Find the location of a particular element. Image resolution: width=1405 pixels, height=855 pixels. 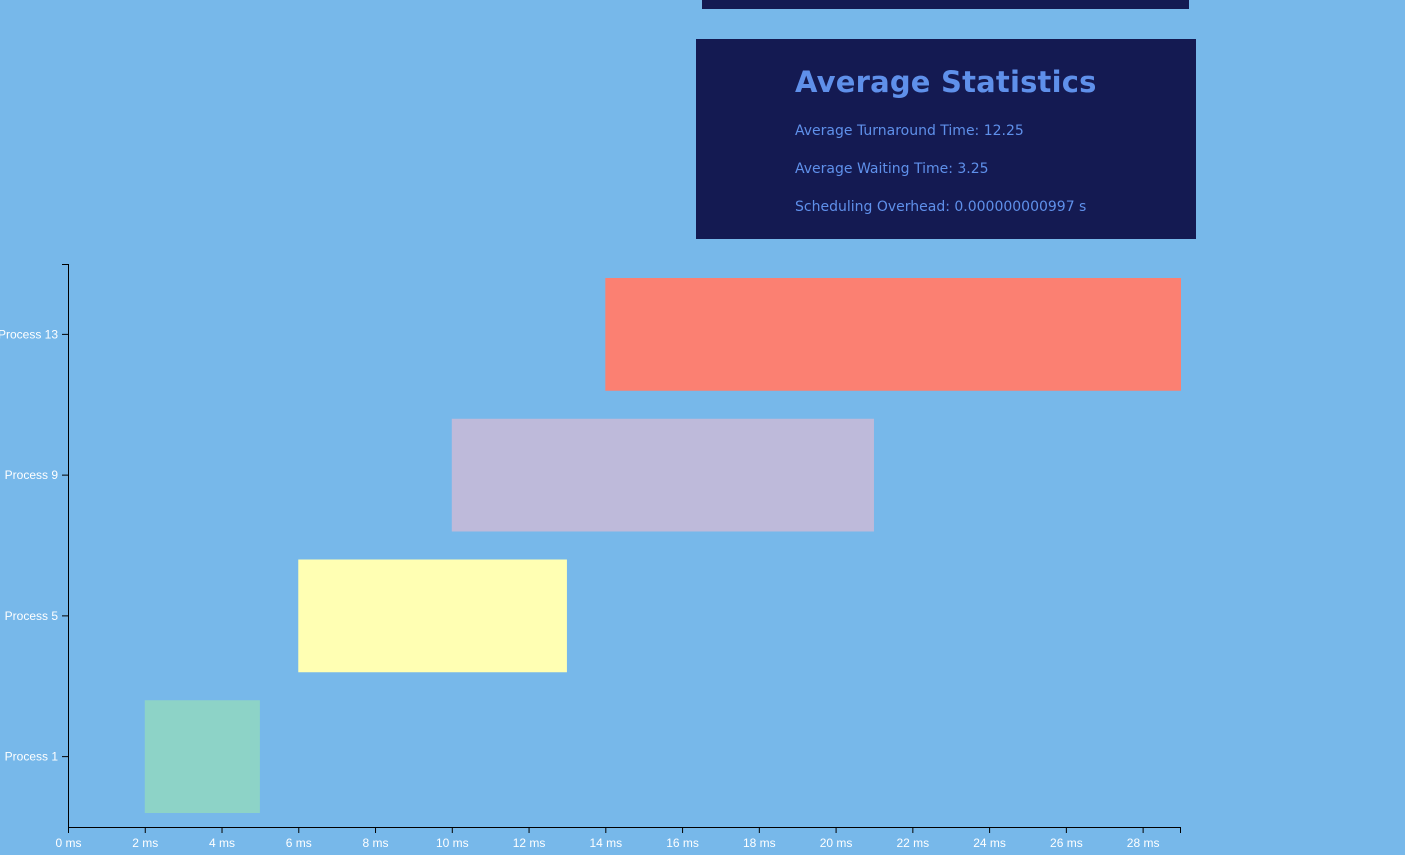

previous-panel-edge is located at coordinates (945, 4).